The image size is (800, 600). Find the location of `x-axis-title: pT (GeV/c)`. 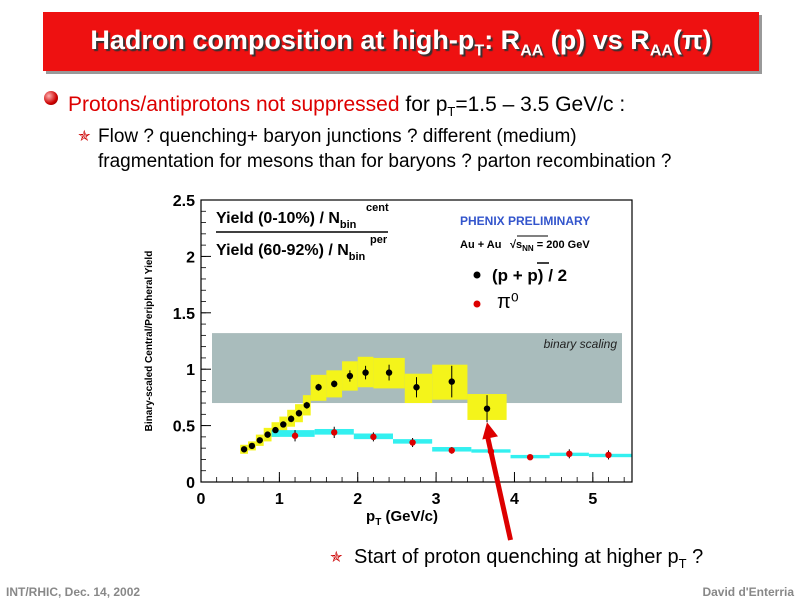

x-axis-title: pT (GeV/c) is located at coordinates (402, 518).